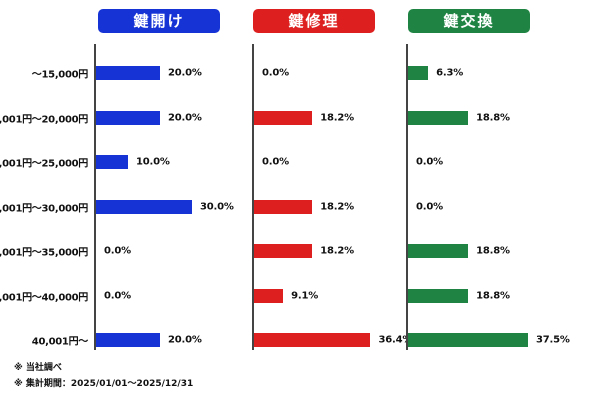  Describe the element at coordinates (450, 73) in the screenshot. I see `value-label: 6.3%` at that location.